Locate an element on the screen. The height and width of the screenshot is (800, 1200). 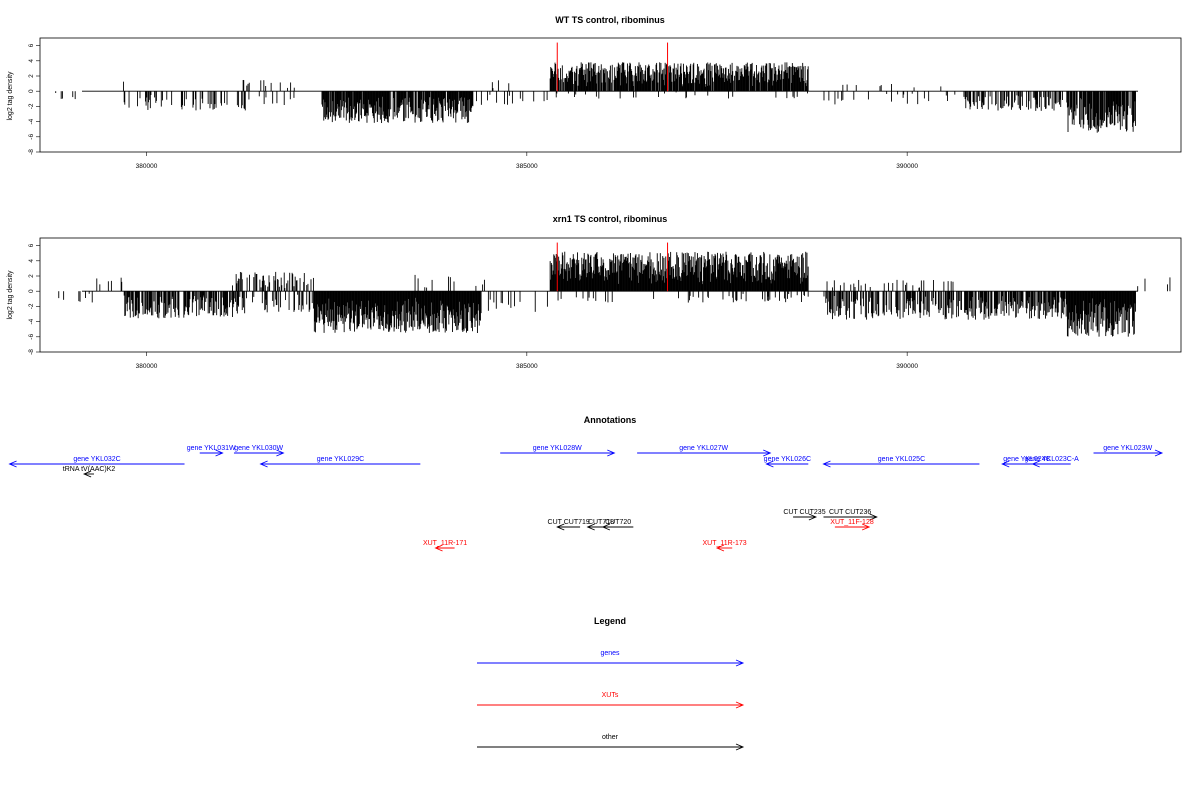
feature-label: gene YKL025C is located at coordinates (901, 459).